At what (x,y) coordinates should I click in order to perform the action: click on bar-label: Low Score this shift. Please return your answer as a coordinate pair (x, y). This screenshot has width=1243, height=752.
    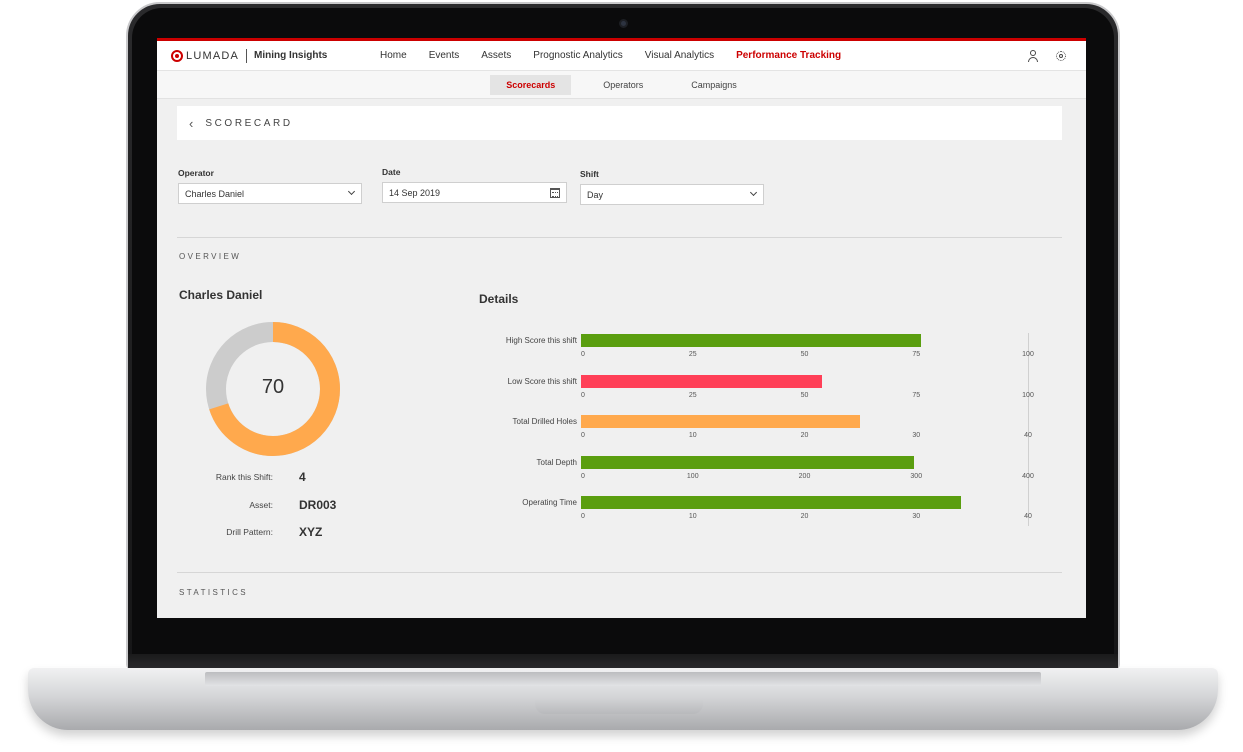
    Looking at the image, I should click on (542, 381).